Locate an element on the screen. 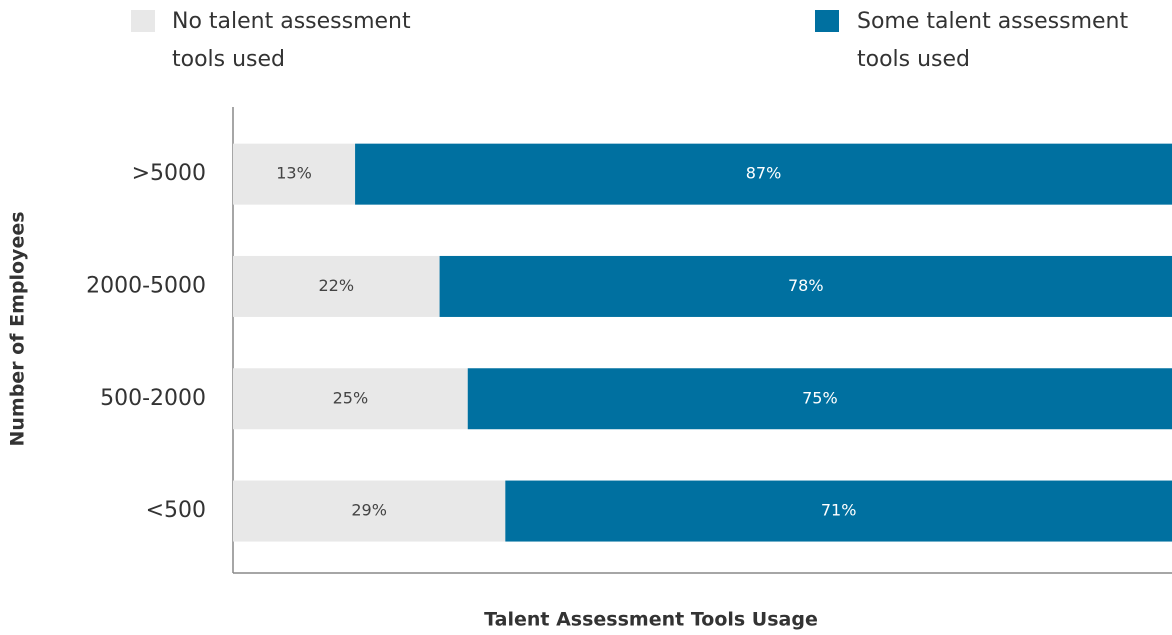  data-label: 71% is located at coordinates (839, 510).